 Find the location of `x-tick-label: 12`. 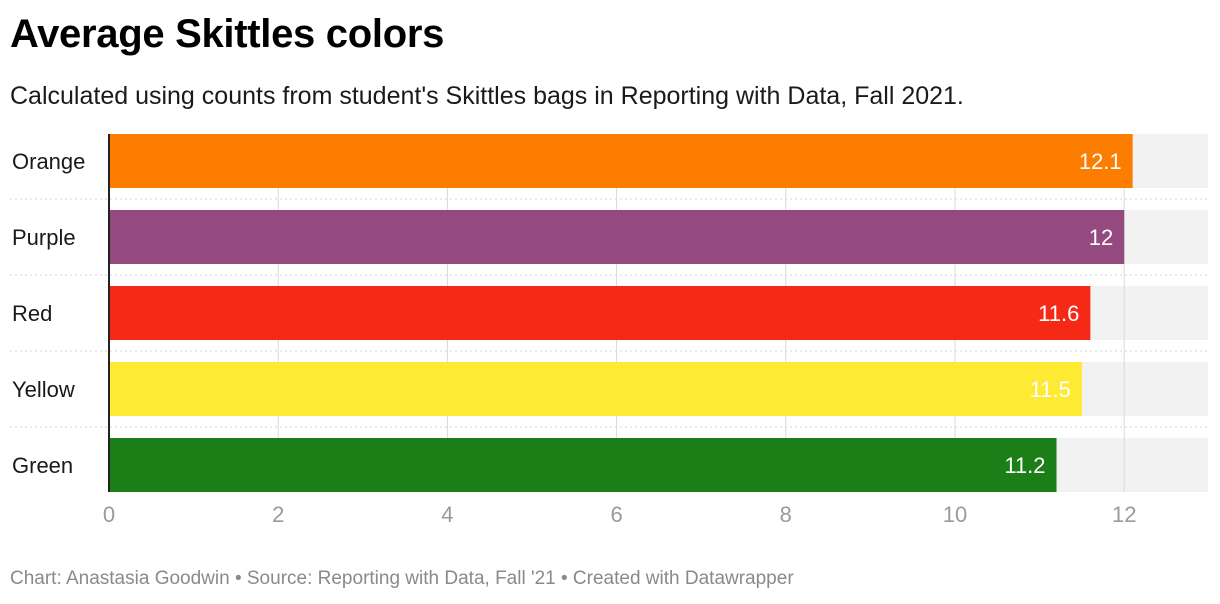

x-tick-label: 12 is located at coordinates (1124, 514).